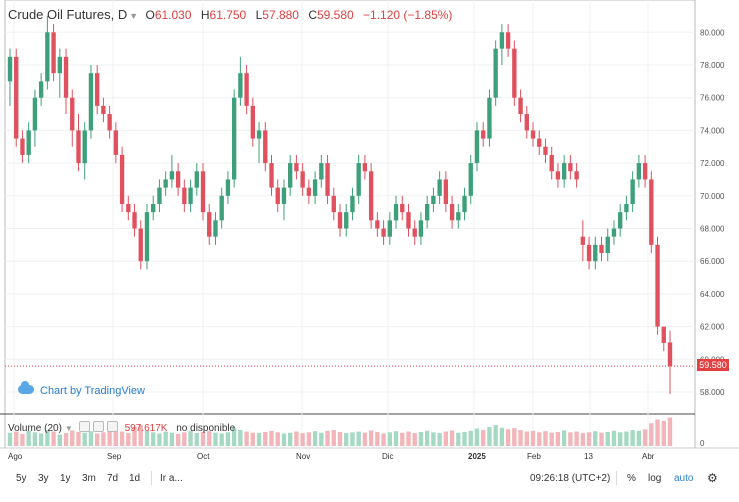 This screenshot has height=502, width=739. Describe the element at coordinates (570, 478) in the screenshot. I see `clock-readout: 09:26:18 (UTC+2)` at that location.